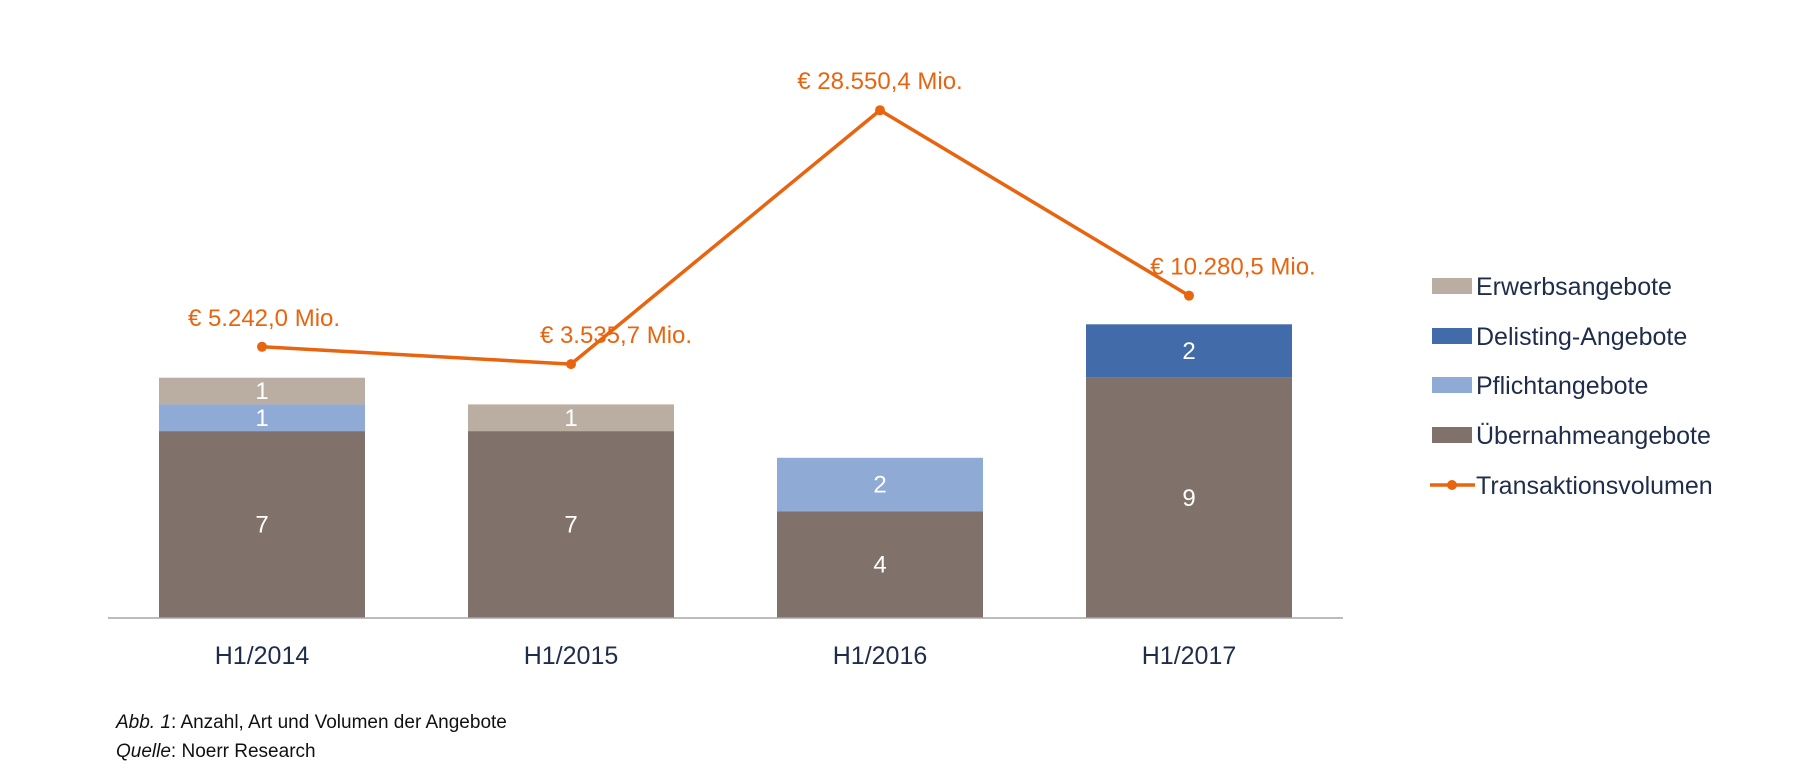  I want to click on bar-bernahmeangebote-h1-2016, so click(880, 564).